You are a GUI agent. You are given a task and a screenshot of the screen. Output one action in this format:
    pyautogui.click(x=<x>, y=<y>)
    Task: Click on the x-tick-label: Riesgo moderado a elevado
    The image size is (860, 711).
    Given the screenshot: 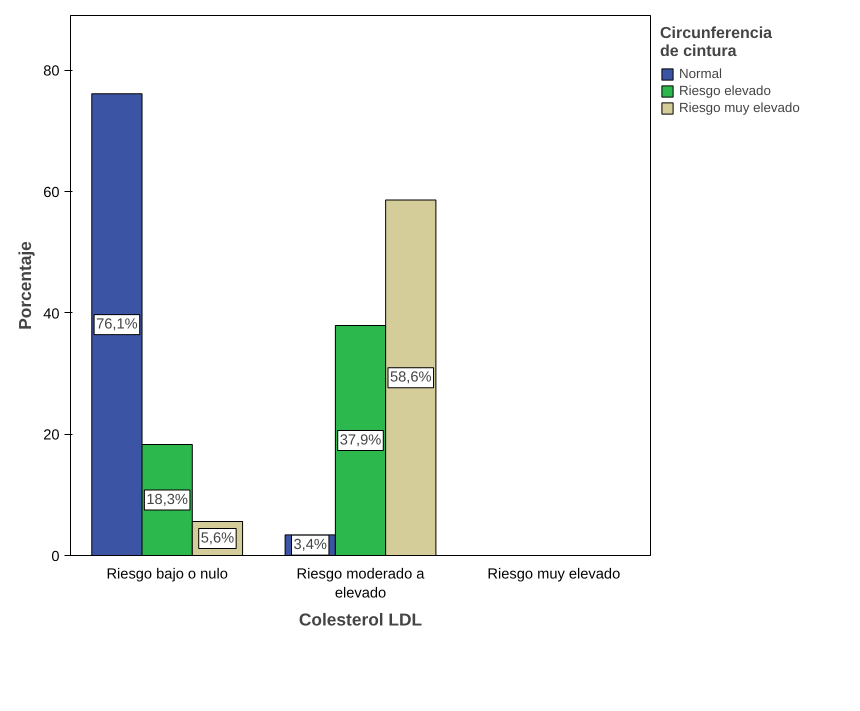 What is the action you would take?
    pyautogui.click(x=361, y=584)
    